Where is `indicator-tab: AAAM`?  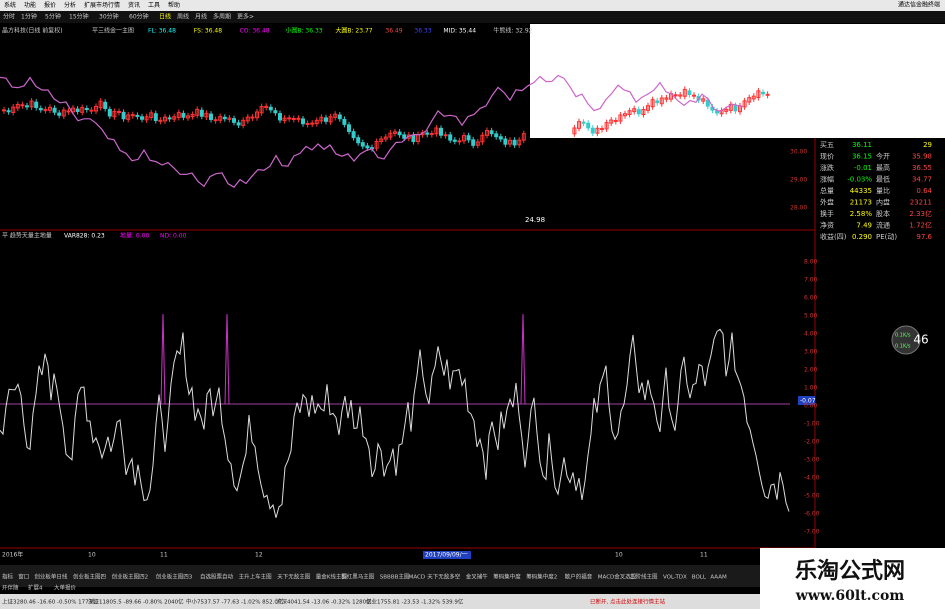 indicator-tab: AAAM is located at coordinates (718, 578).